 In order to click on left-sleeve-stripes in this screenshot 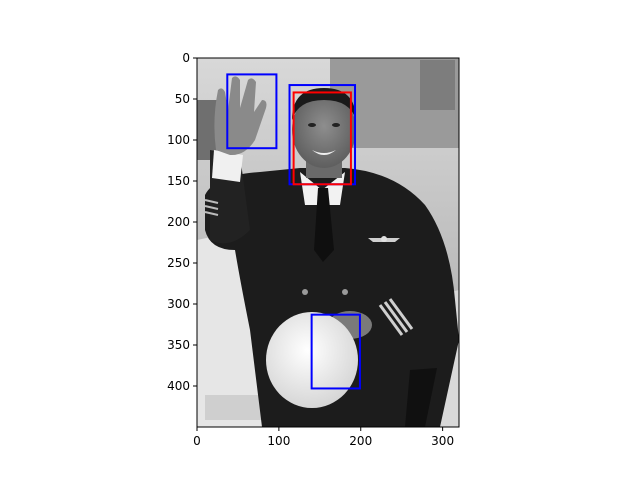, I will do `click(211, 207)`.